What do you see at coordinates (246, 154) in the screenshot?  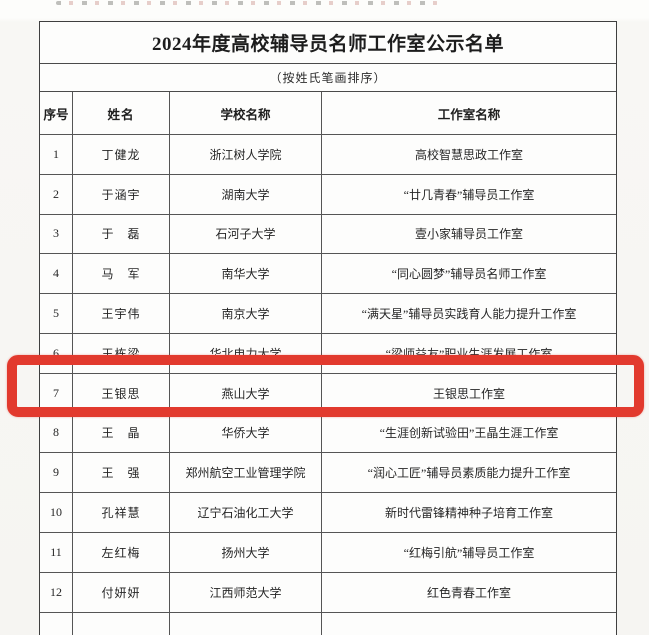 I see `cell-school: 浙江树人学院` at bounding box center [246, 154].